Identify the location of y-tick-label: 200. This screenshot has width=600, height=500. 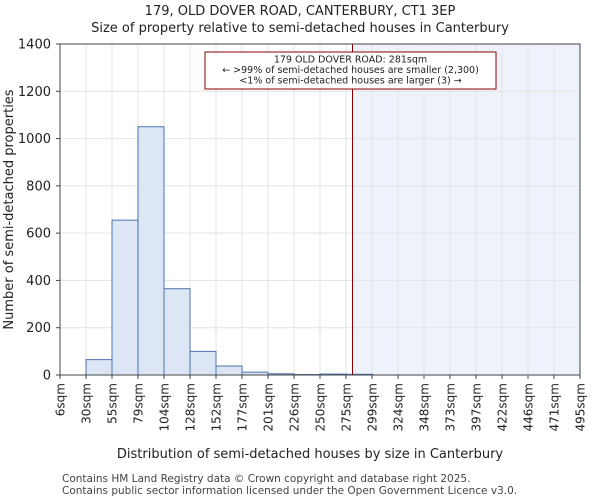
(38, 328).